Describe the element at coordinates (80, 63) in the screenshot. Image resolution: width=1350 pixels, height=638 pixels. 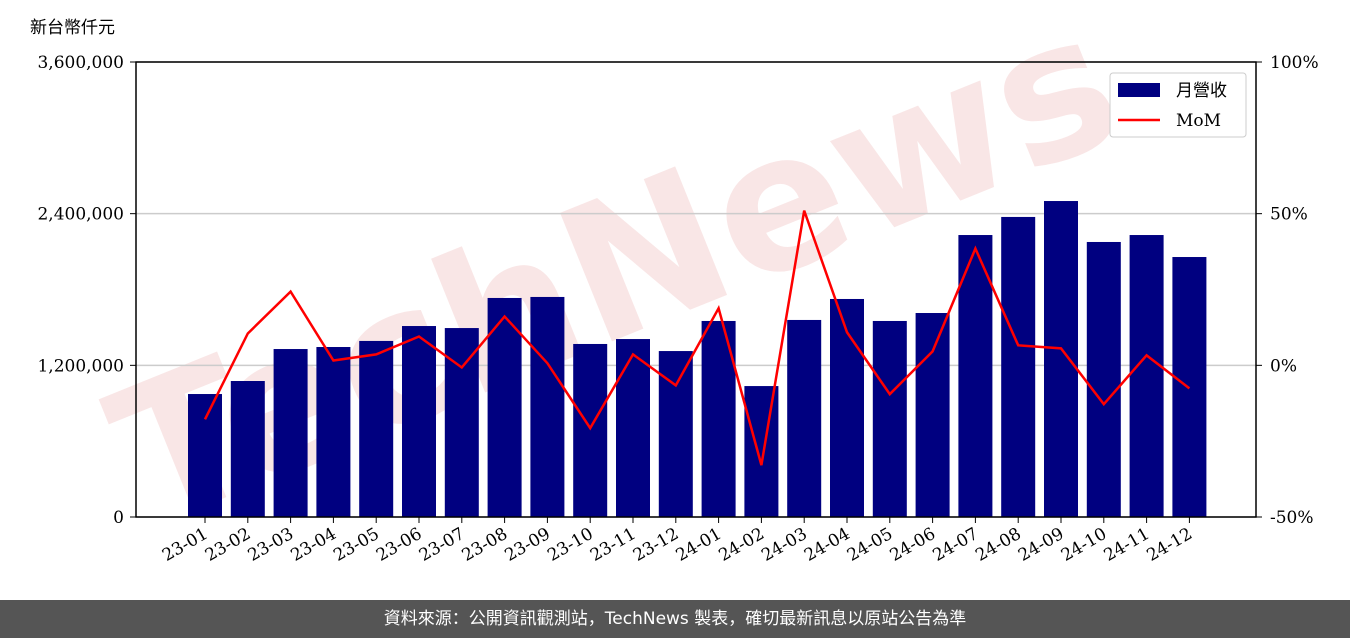
I see `y-tick-label: 3,600,000` at that location.